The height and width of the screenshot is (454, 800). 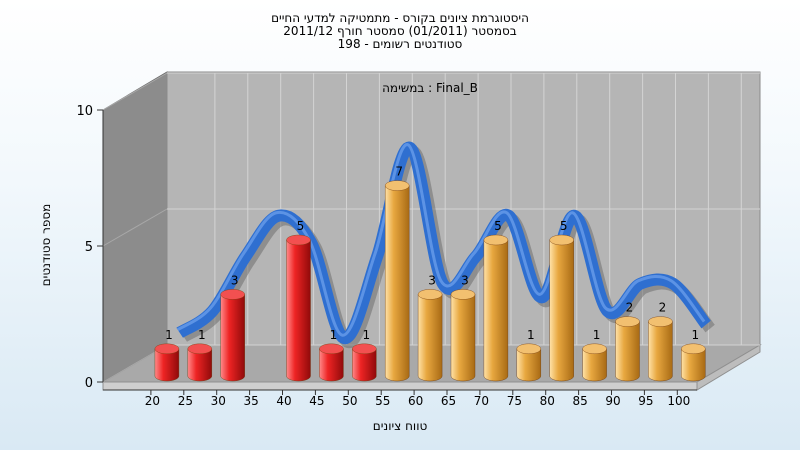 I want to click on x-tick-label: 45, so click(x=316, y=401).